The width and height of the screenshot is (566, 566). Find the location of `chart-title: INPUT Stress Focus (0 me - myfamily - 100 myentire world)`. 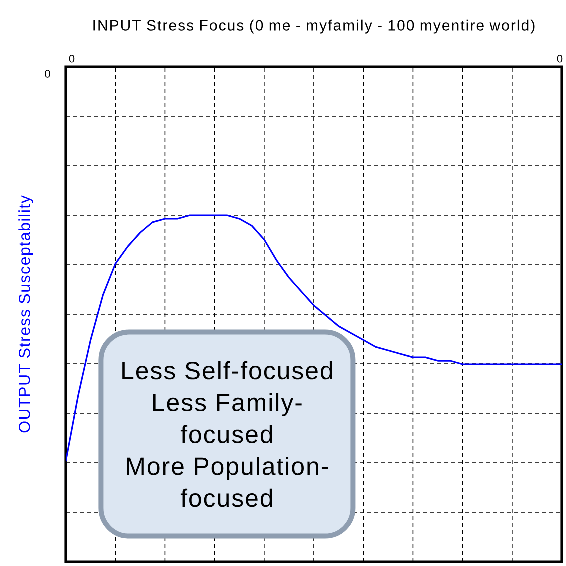

chart-title: INPUT Stress Focus (0 me - myfamily - 100 myentire world) is located at coordinates (314, 27).